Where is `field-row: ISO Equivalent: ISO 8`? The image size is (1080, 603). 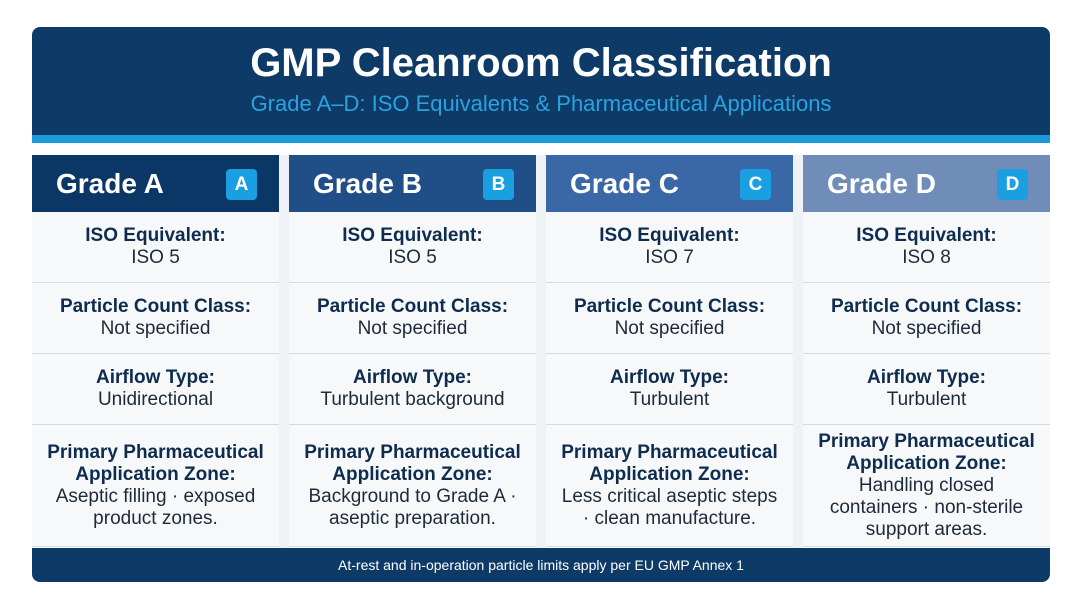 field-row: ISO Equivalent: ISO 8 is located at coordinates (926, 247).